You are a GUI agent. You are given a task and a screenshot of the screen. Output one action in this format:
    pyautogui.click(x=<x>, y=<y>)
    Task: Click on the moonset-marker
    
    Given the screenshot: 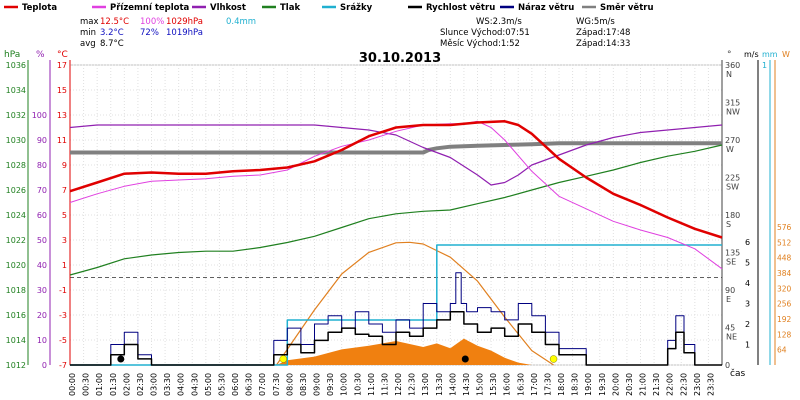 What is the action you would take?
    pyautogui.click(x=465, y=359)
    